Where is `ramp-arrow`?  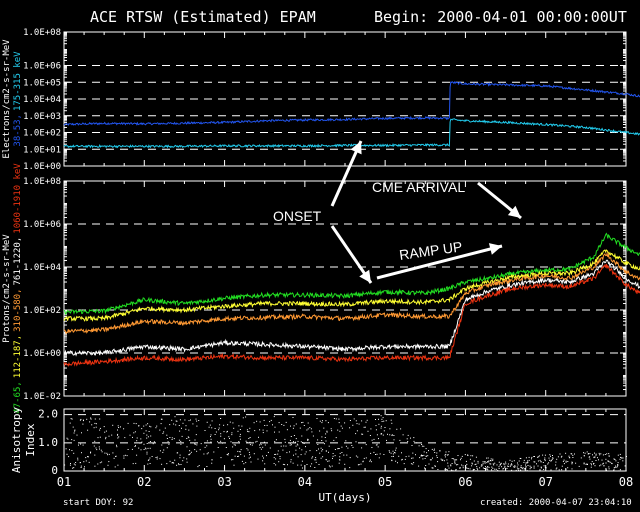 ramp-arrow is located at coordinates (439, 262).